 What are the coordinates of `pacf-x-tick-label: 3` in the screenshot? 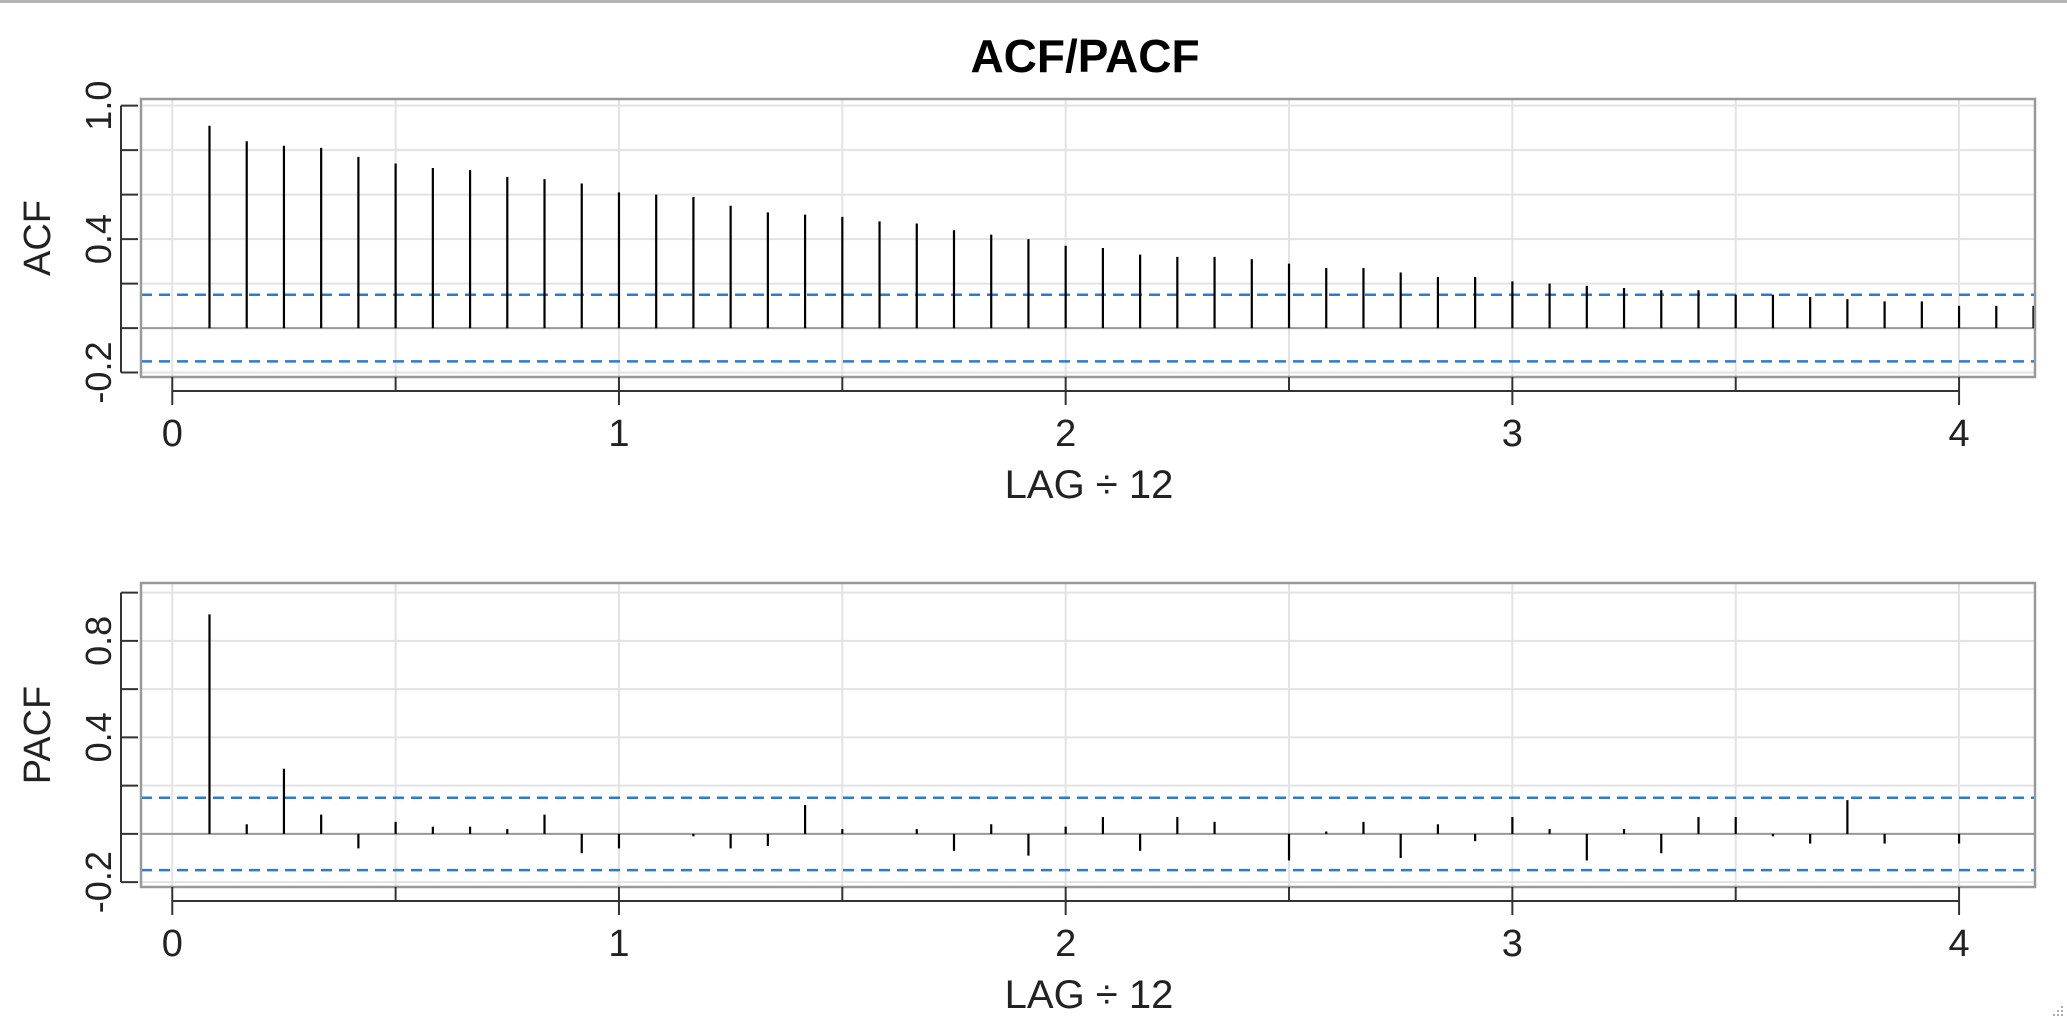 It's located at (1512, 944).